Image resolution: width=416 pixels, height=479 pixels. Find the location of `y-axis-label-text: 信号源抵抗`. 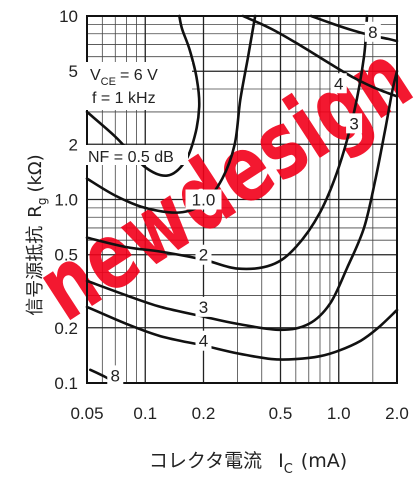

y-axis-label-text: 信号源抵抗 is located at coordinates (35, 271).